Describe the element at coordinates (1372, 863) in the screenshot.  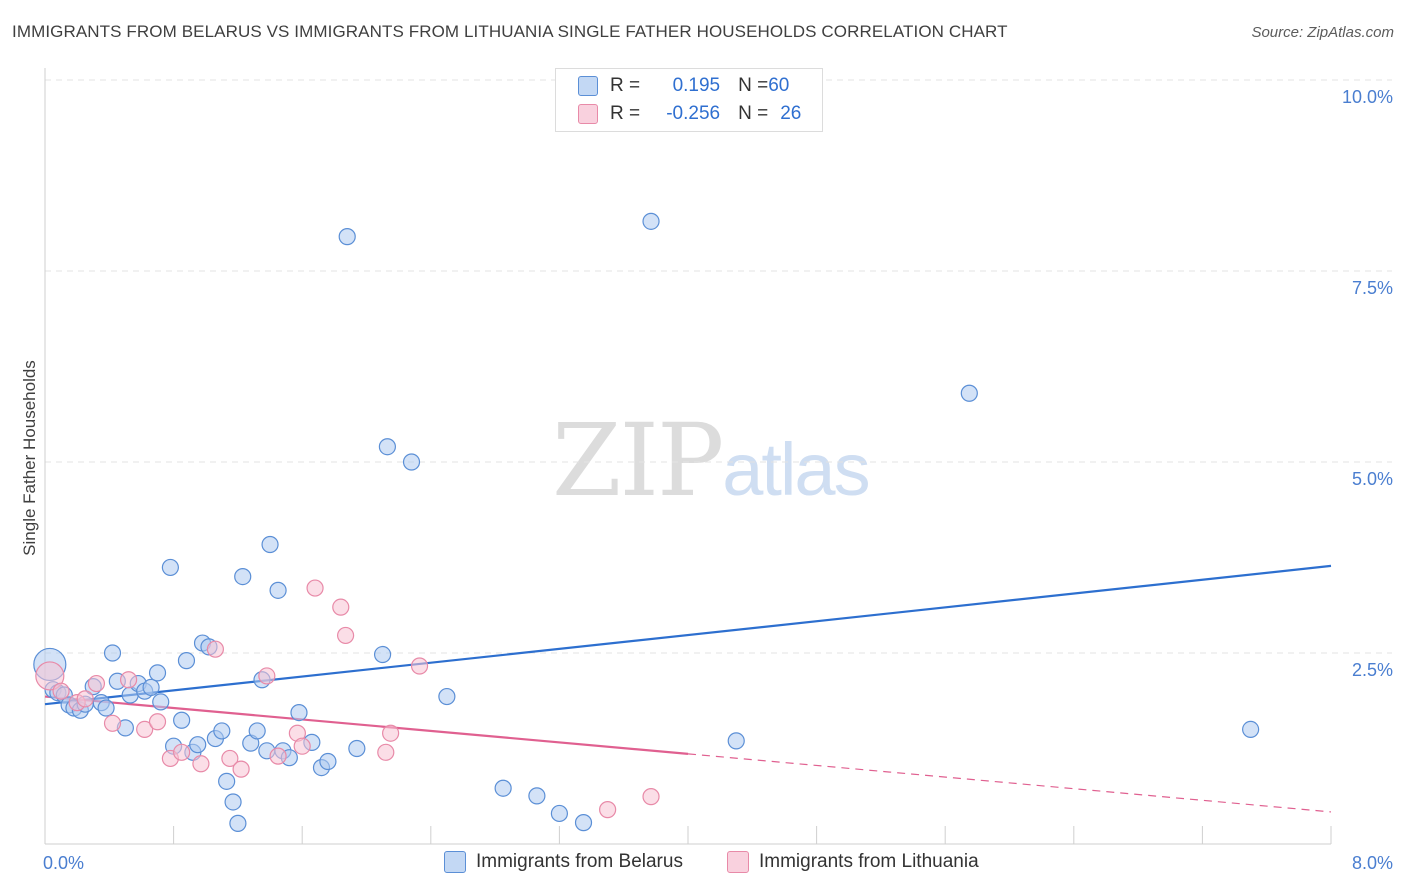
I see `x-tick-label: 8.0%` at that location.